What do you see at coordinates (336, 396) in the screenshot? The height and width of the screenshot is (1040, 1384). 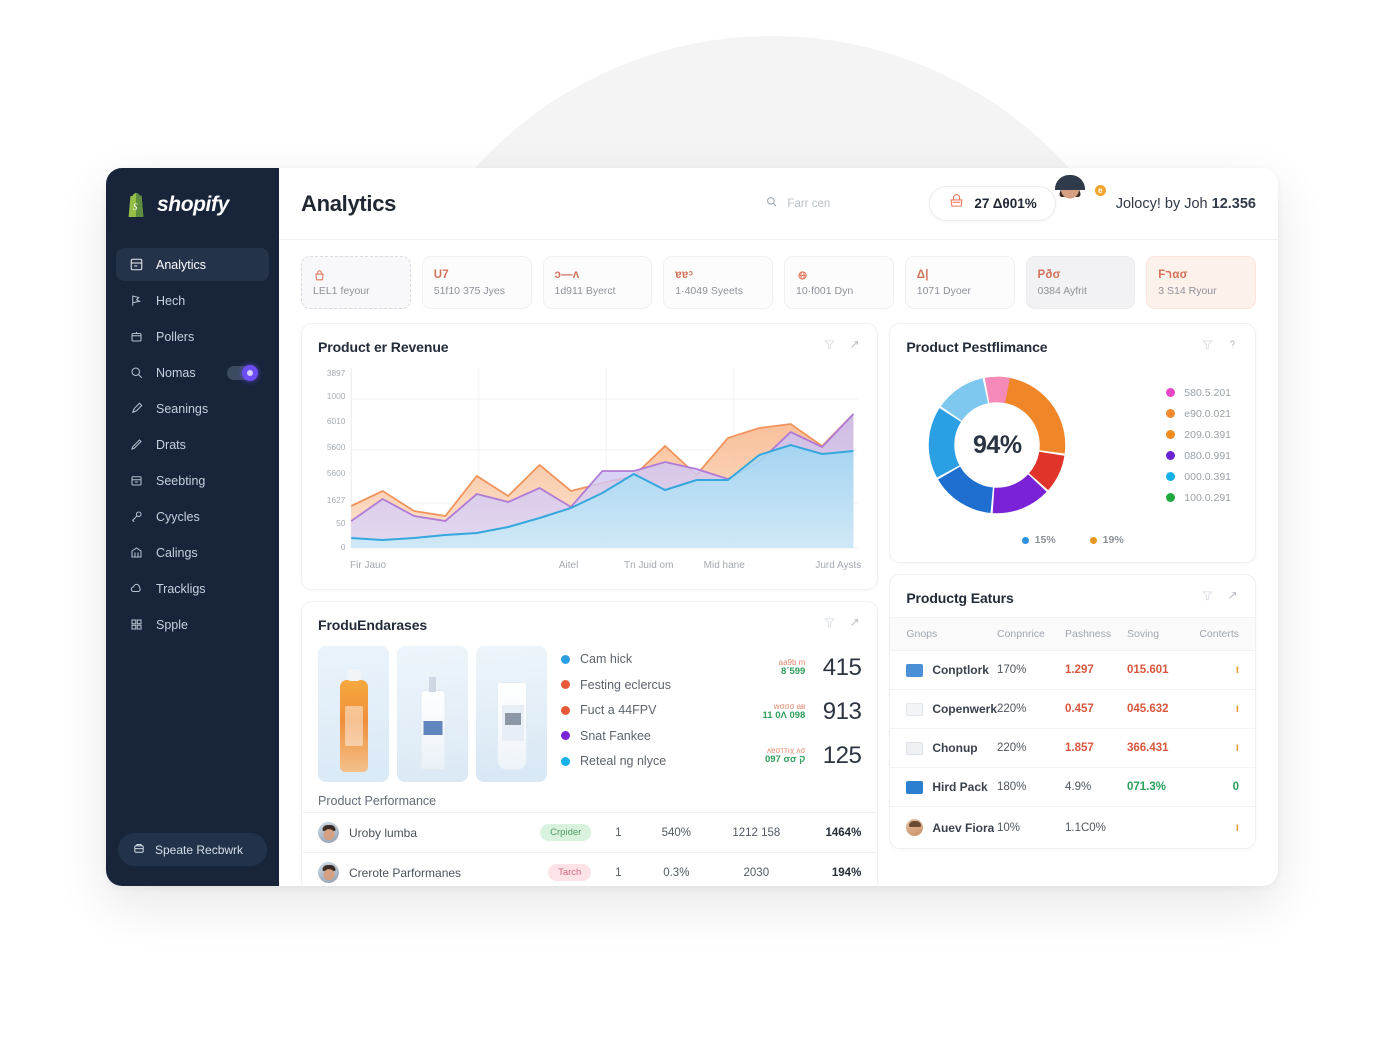 I see `svg-text: 1000` at bounding box center [336, 396].